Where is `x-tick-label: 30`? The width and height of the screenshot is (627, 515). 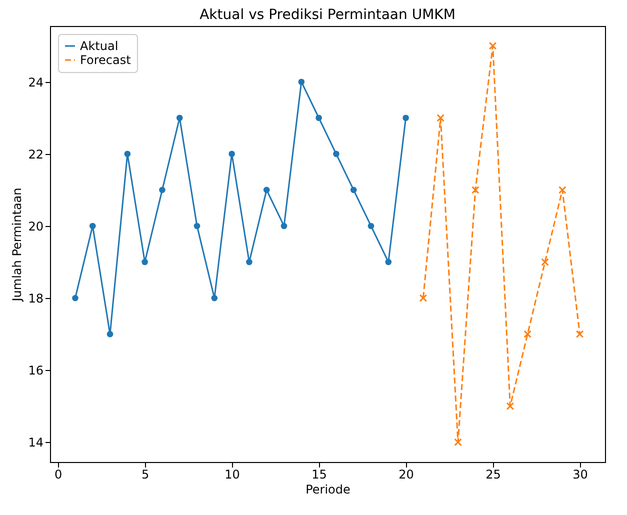 x-tick-label: 30 is located at coordinates (580, 475).